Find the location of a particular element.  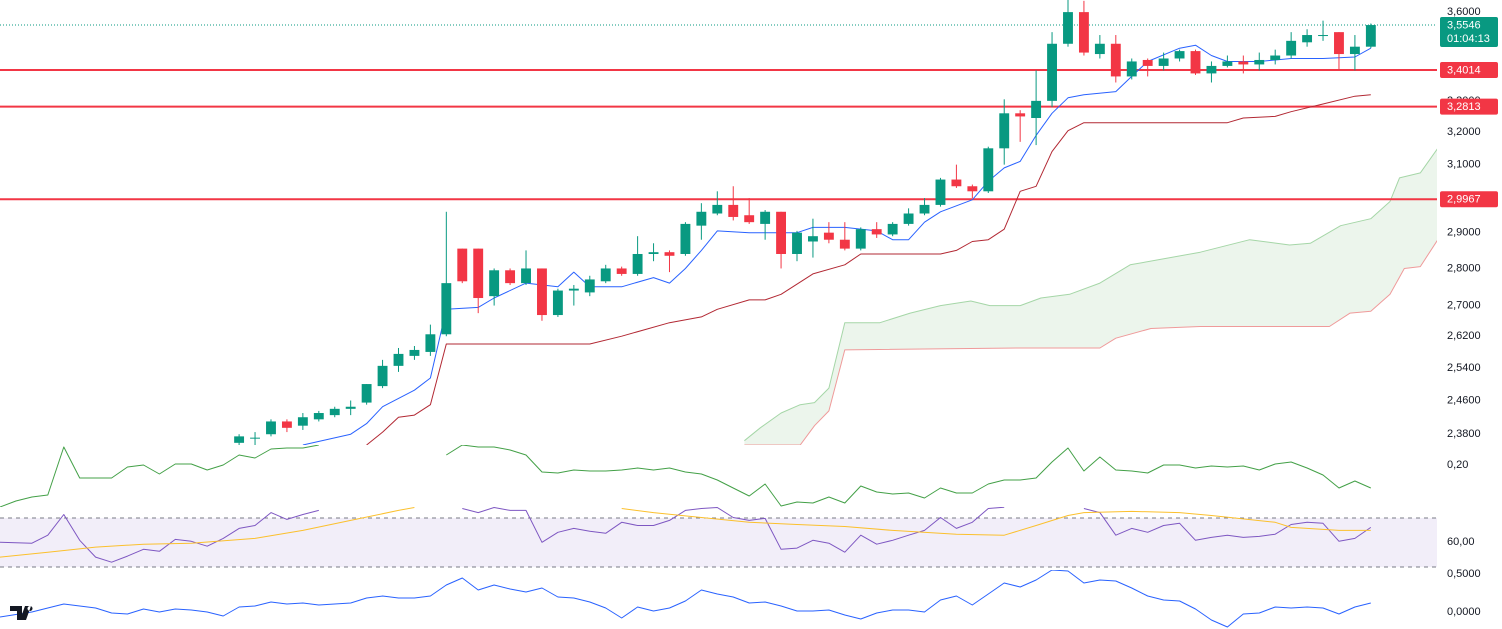

y-tick-label: 2,3800 is located at coordinates (1464, 434).